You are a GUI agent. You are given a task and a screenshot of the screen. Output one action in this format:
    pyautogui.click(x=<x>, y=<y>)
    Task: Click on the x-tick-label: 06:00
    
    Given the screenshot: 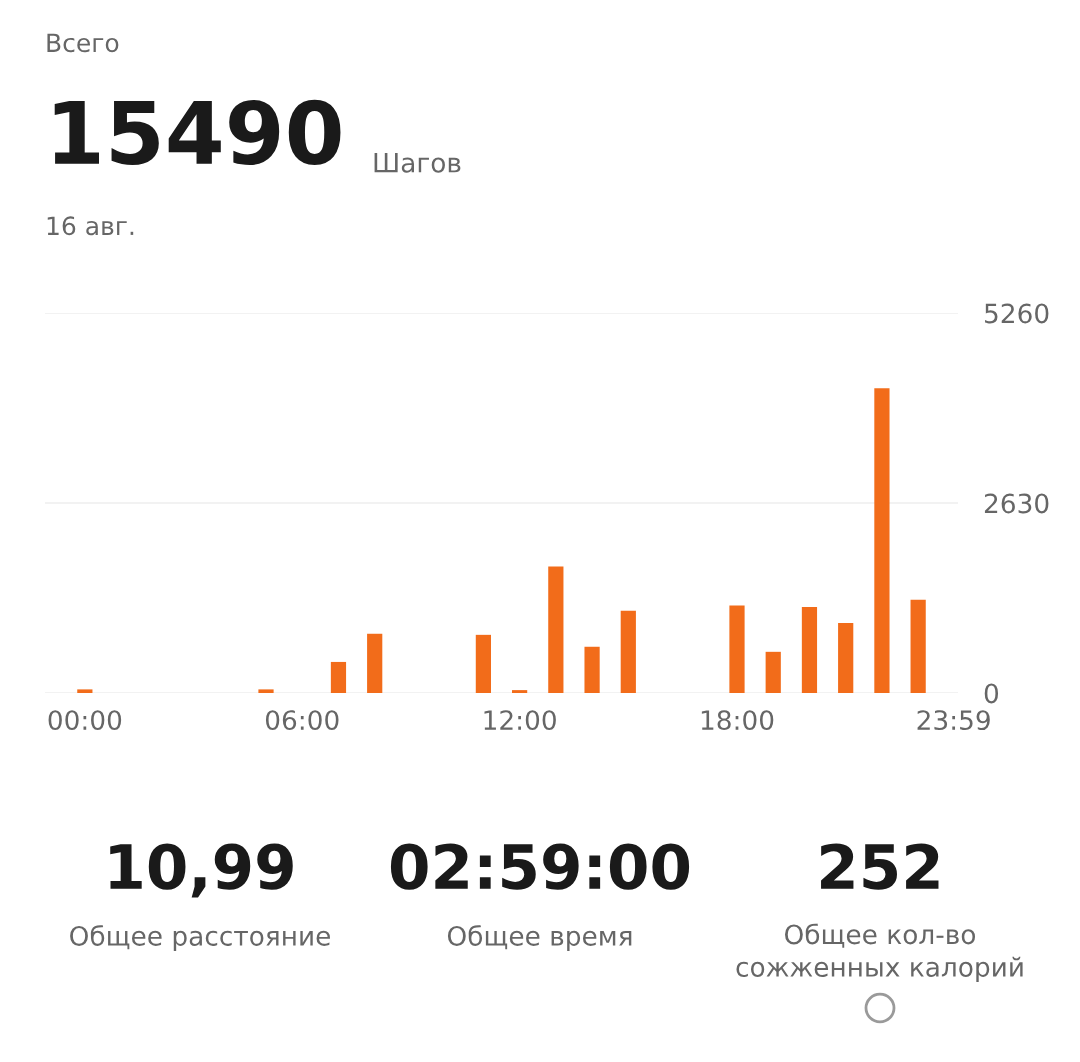 What is the action you would take?
    pyautogui.click(x=302, y=720)
    